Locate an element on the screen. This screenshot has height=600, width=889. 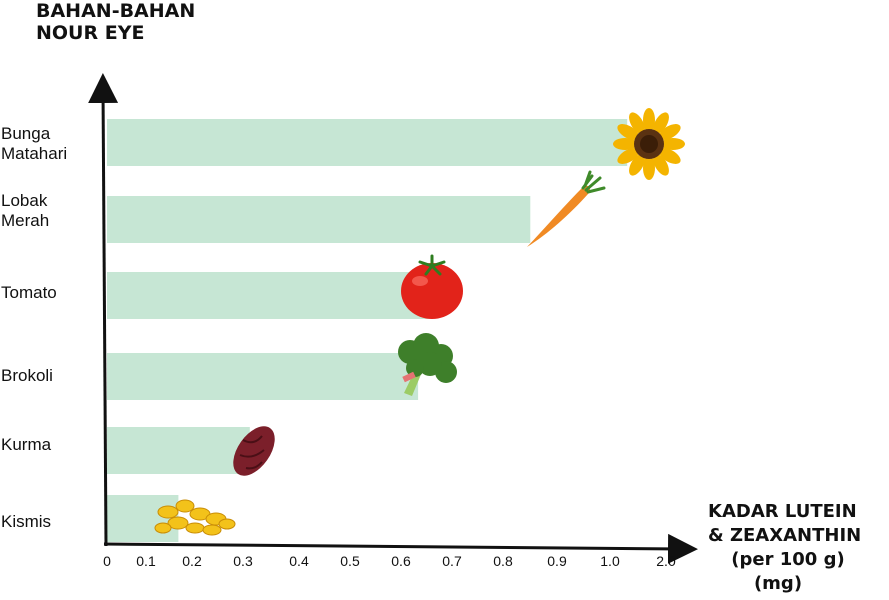
category-label: Lobak Merah is located at coordinates (25, 210).